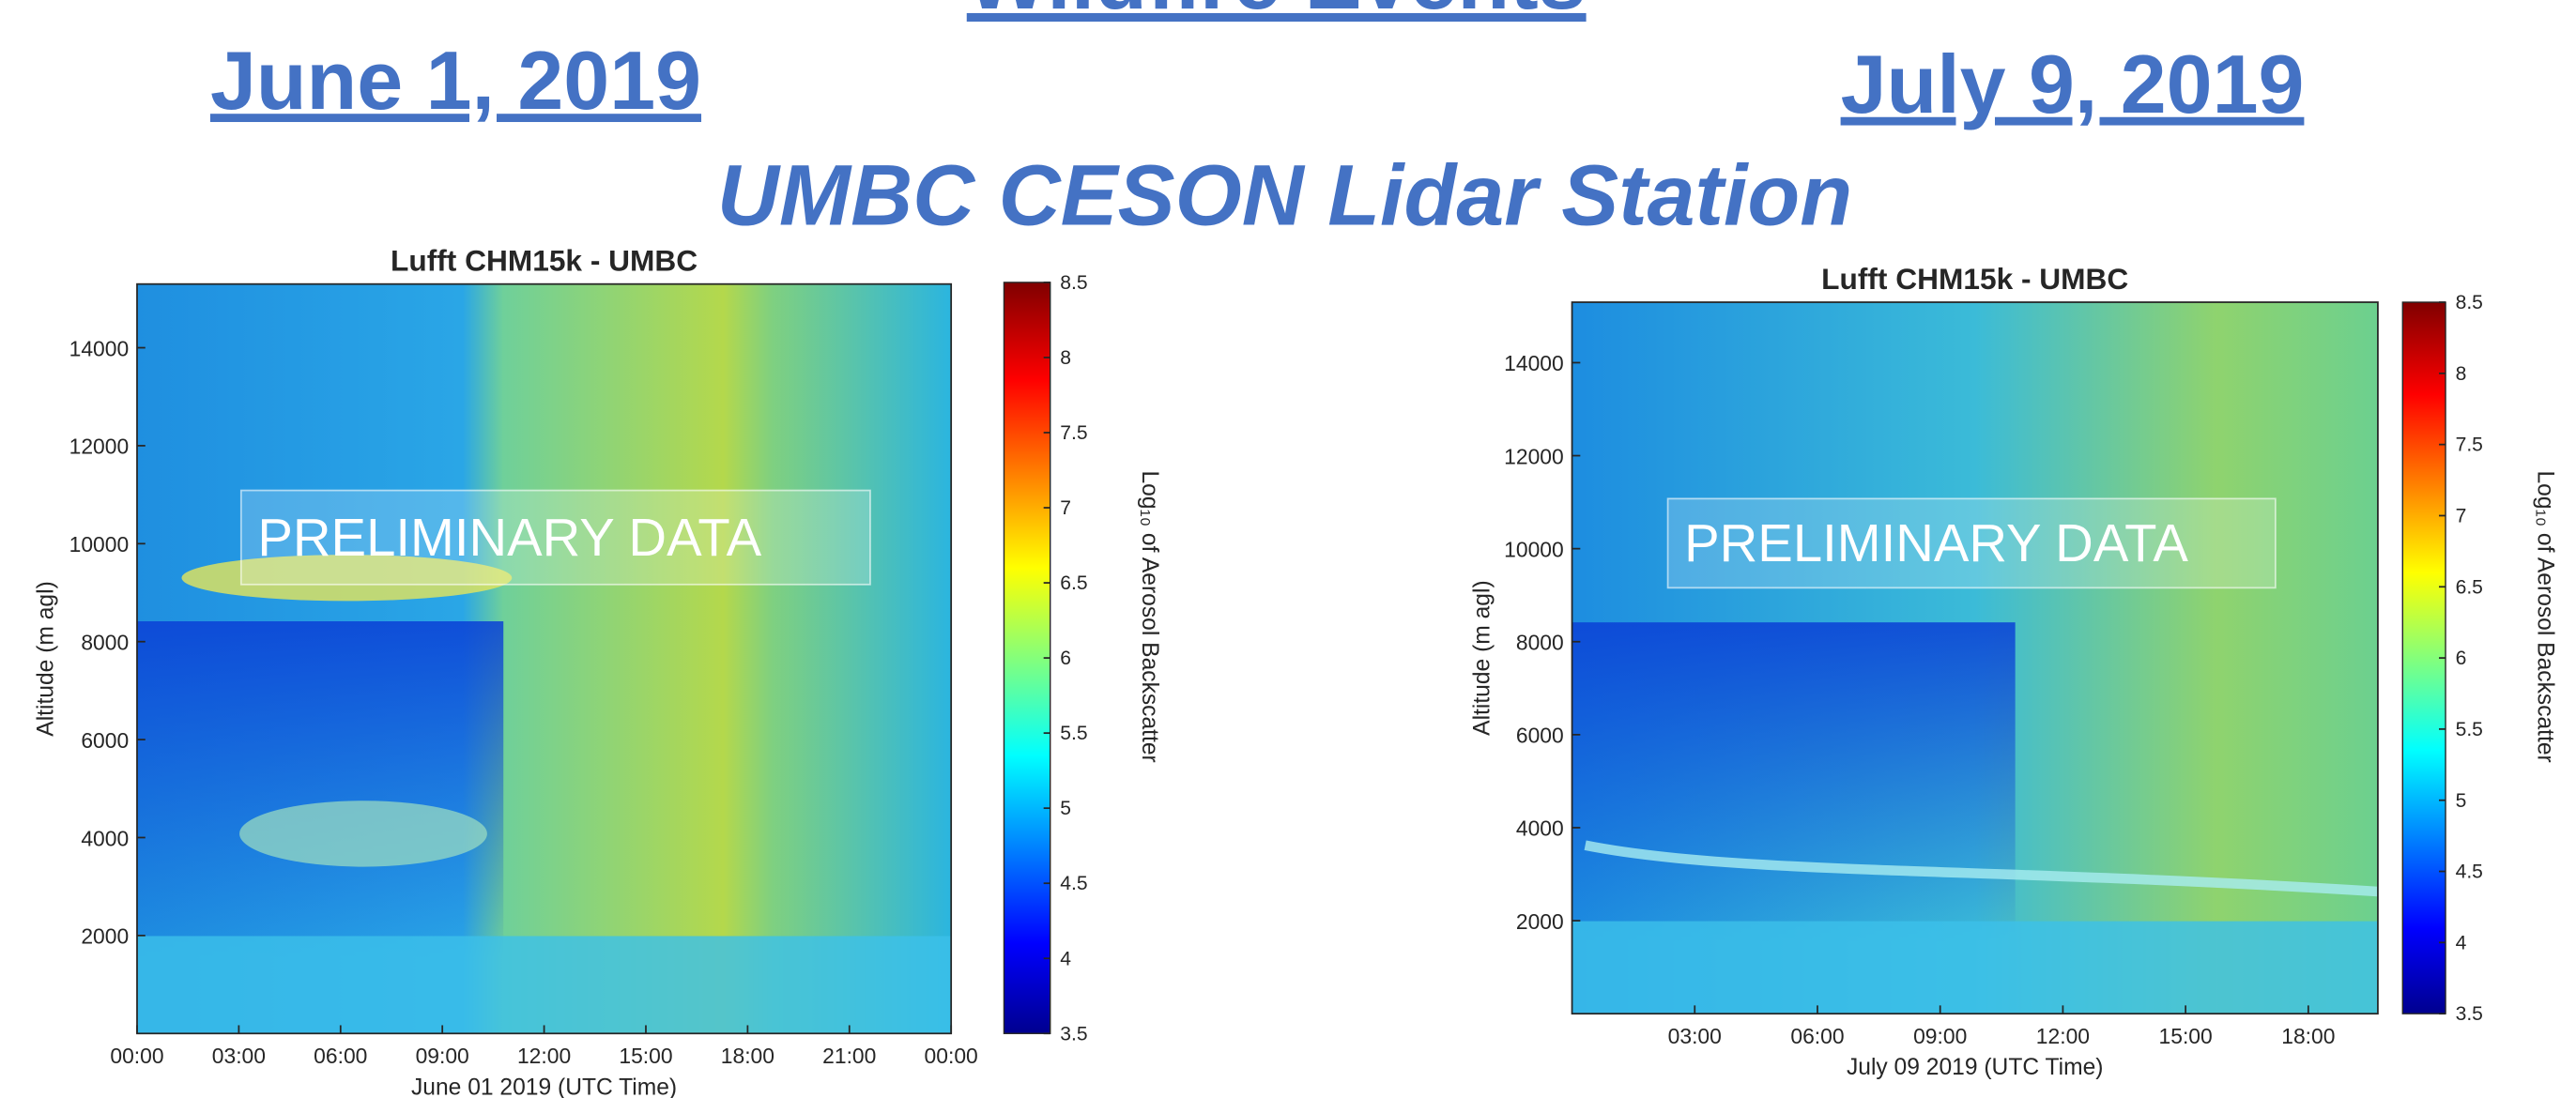 The height and width of the screenshot is (1098, 2576). What do you see at coordinates (849, 1056) in the screenshot?
I see `x-tick-label: 21:00` at bounding box center [849, 1056].